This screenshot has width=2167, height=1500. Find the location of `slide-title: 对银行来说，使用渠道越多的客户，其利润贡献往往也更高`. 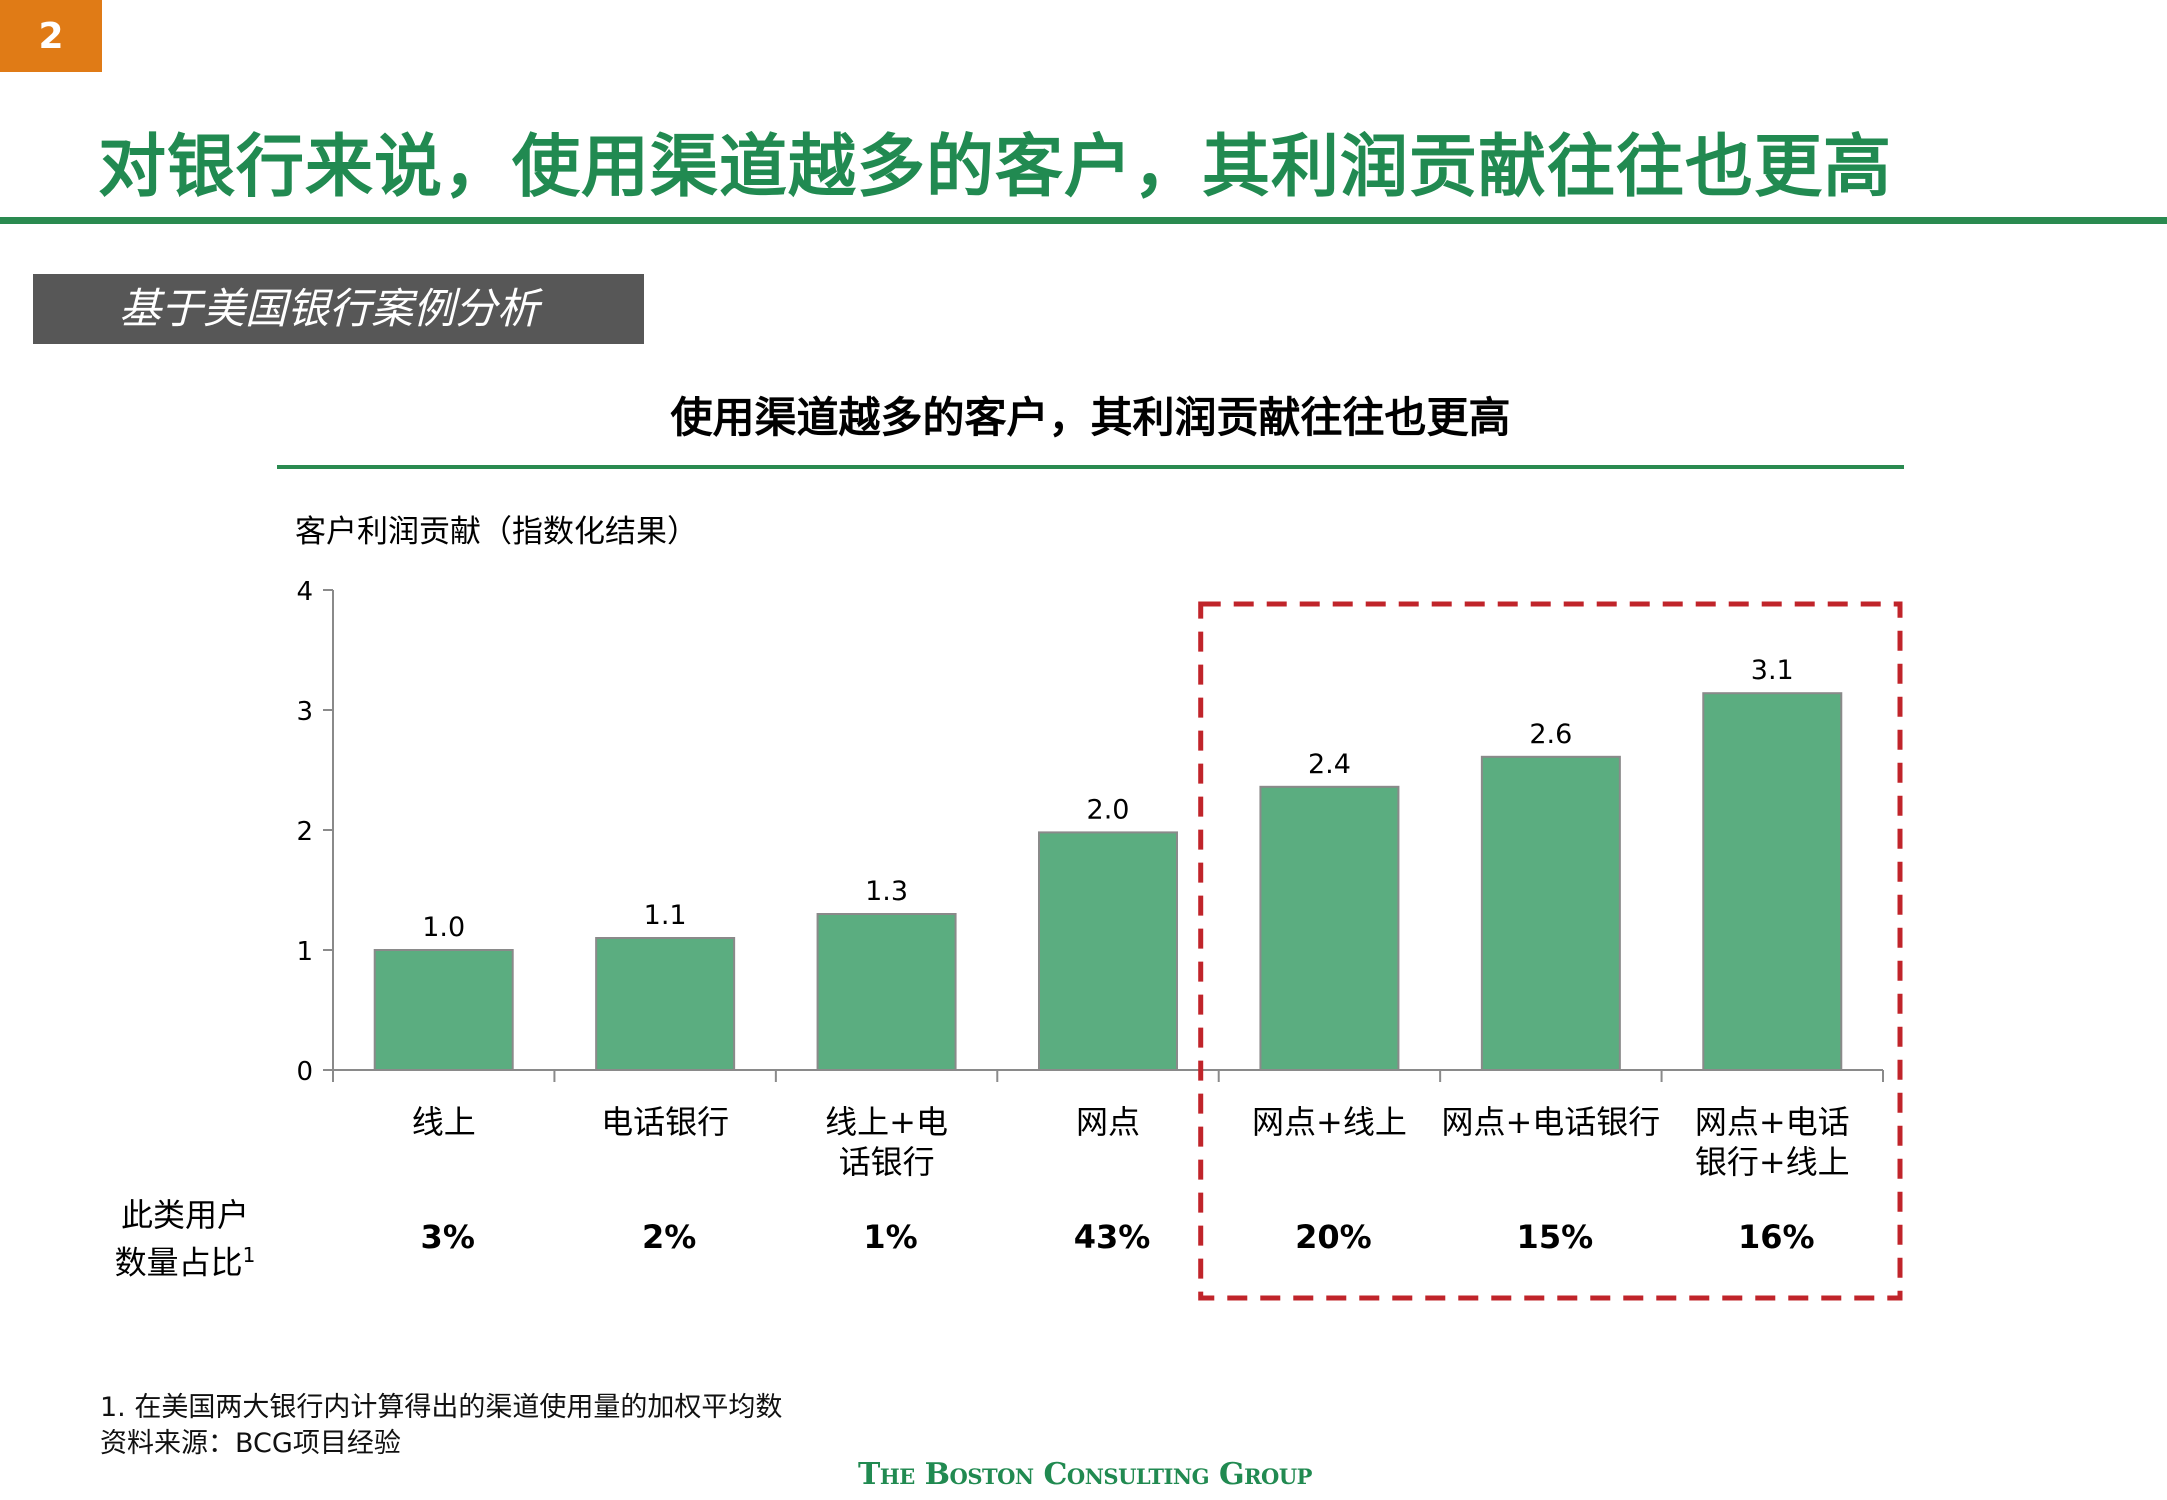

slide-title: 对银行来说，使用渠道越多的客户，其利润贡献往往也更高 is located at coordinates (995, 167).